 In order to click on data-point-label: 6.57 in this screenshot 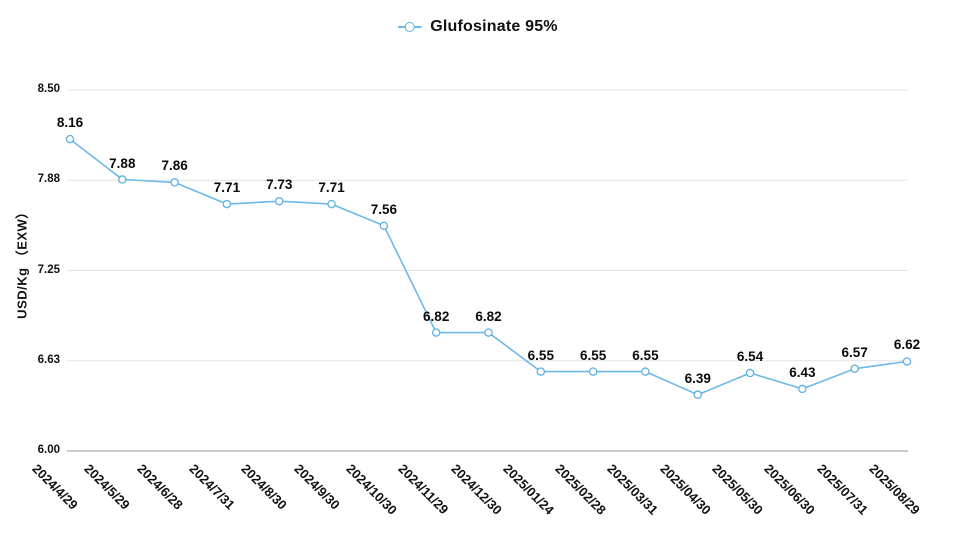, I will do `click(854, 352)`.